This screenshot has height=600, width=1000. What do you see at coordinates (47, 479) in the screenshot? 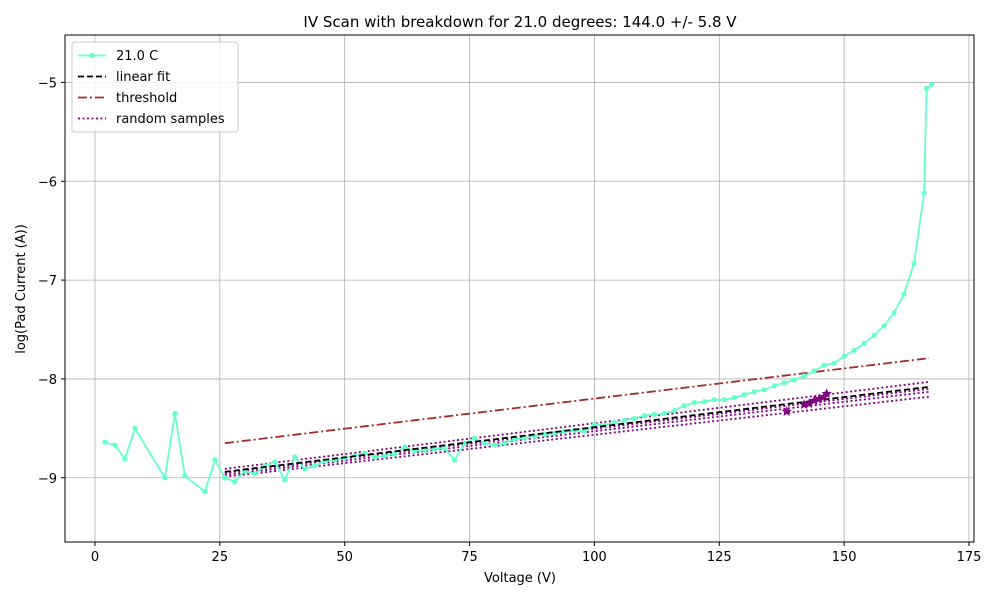
I see `y-tick-label: −9` at bounding box center [47, 479].